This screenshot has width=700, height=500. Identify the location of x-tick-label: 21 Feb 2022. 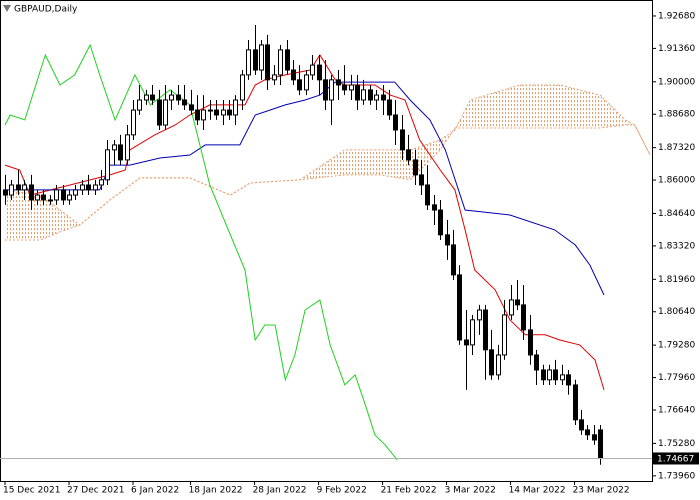
(409, 491).